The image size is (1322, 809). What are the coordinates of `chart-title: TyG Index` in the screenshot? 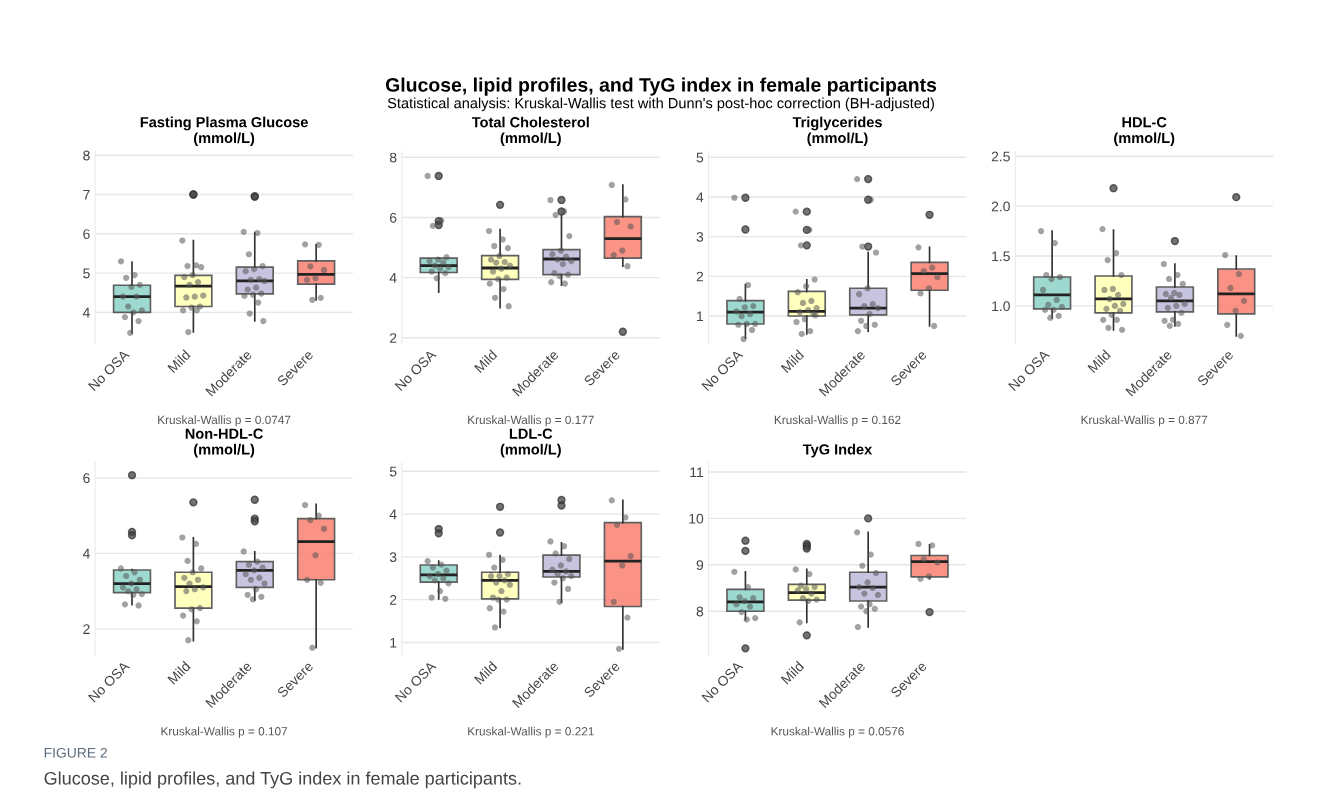 It's located at (837, 450).